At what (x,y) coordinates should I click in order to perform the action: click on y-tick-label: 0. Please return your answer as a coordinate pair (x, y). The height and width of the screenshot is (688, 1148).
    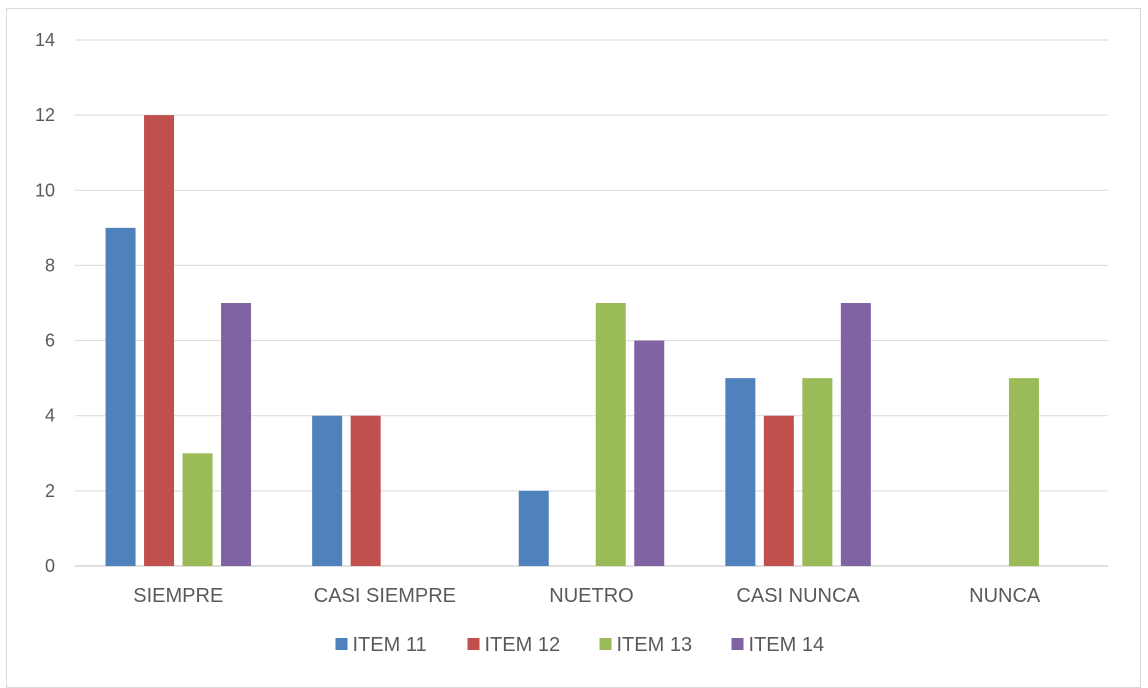
    Looking at the image, I should click on (50, 566).